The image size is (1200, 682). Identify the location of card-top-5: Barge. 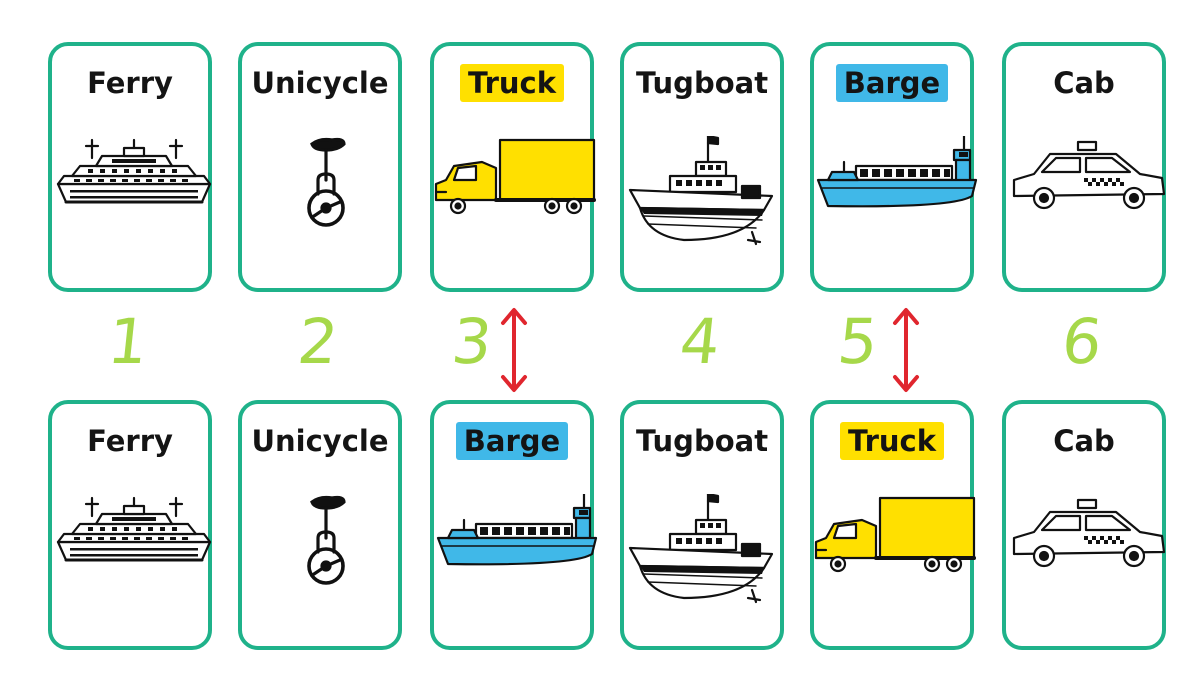
(892, 167).